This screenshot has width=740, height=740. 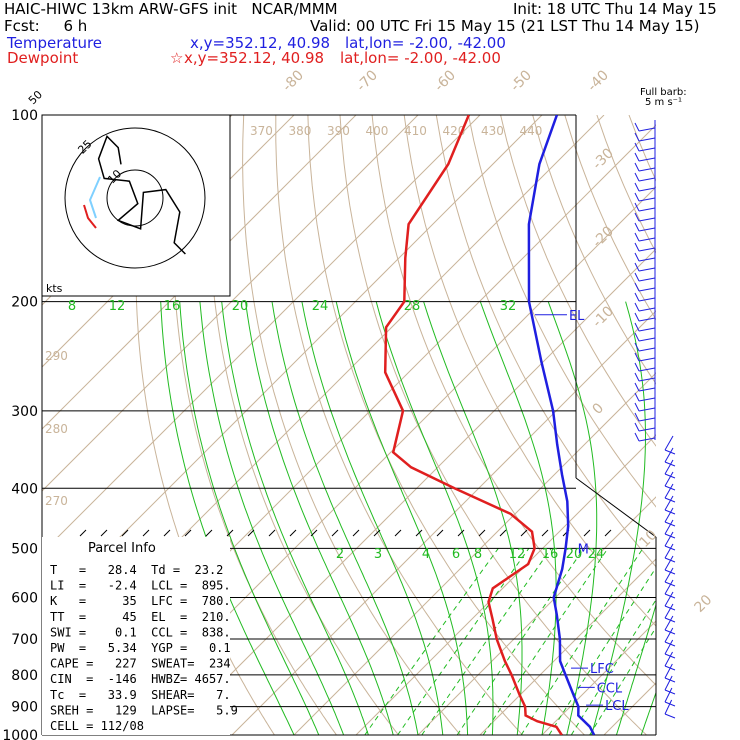 What do you see at coordinates (136, 570) in the screenshot?
I see `parcel-info-row: T = 28.4 Td = 23.2` at bounding box center [136, 570].